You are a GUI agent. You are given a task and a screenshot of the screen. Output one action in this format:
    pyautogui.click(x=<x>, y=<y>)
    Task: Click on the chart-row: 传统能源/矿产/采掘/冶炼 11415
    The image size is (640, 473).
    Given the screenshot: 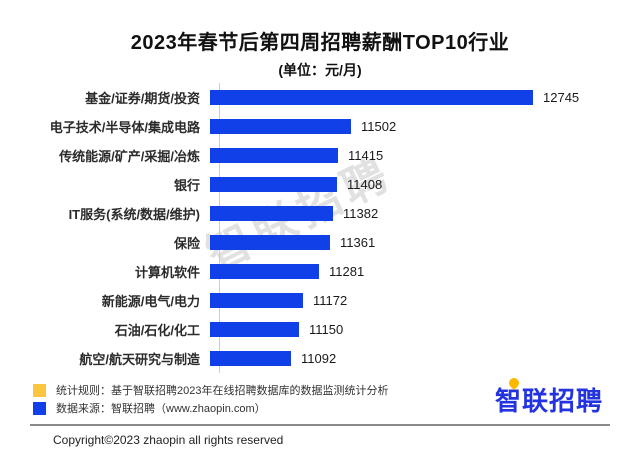 What is the action you would take?
    pyautogui.click(x=330, y=155)
    